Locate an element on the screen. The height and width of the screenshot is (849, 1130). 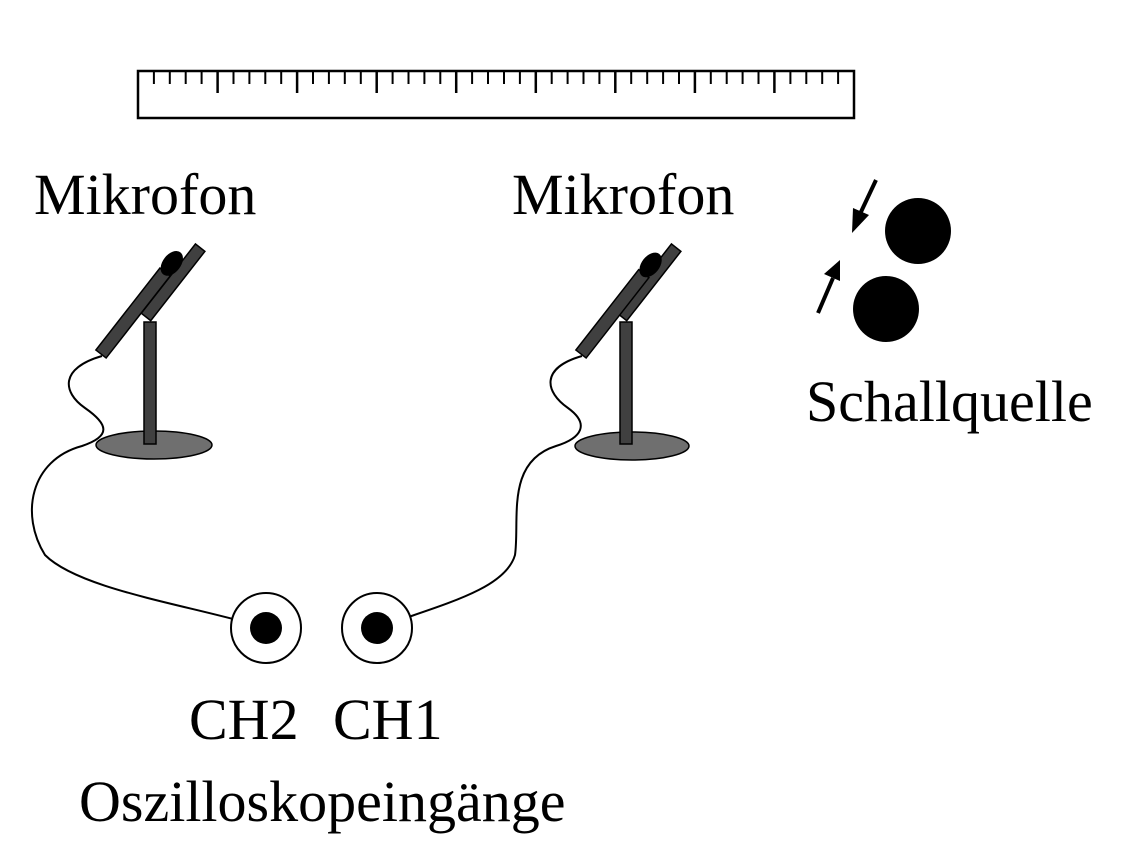
right-microphone-icon is located at coordinates (632, 351).